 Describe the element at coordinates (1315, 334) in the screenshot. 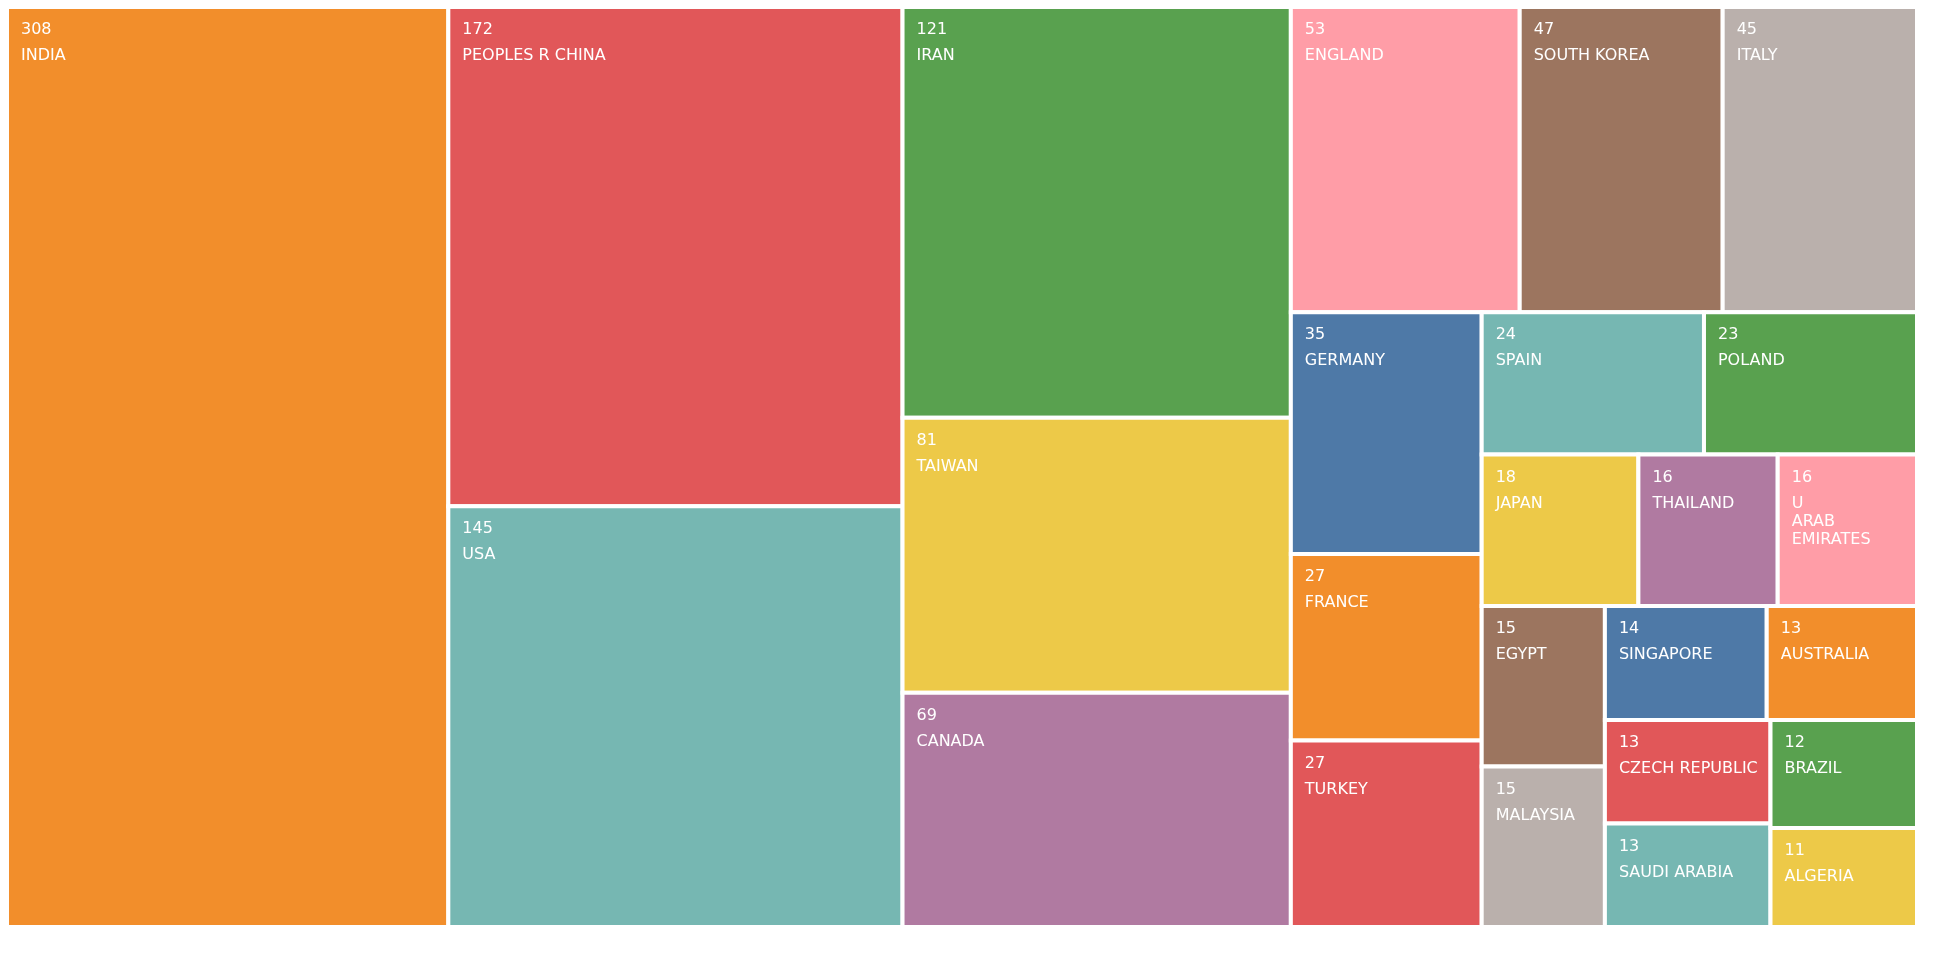

I see `data-label: 35` at that location.